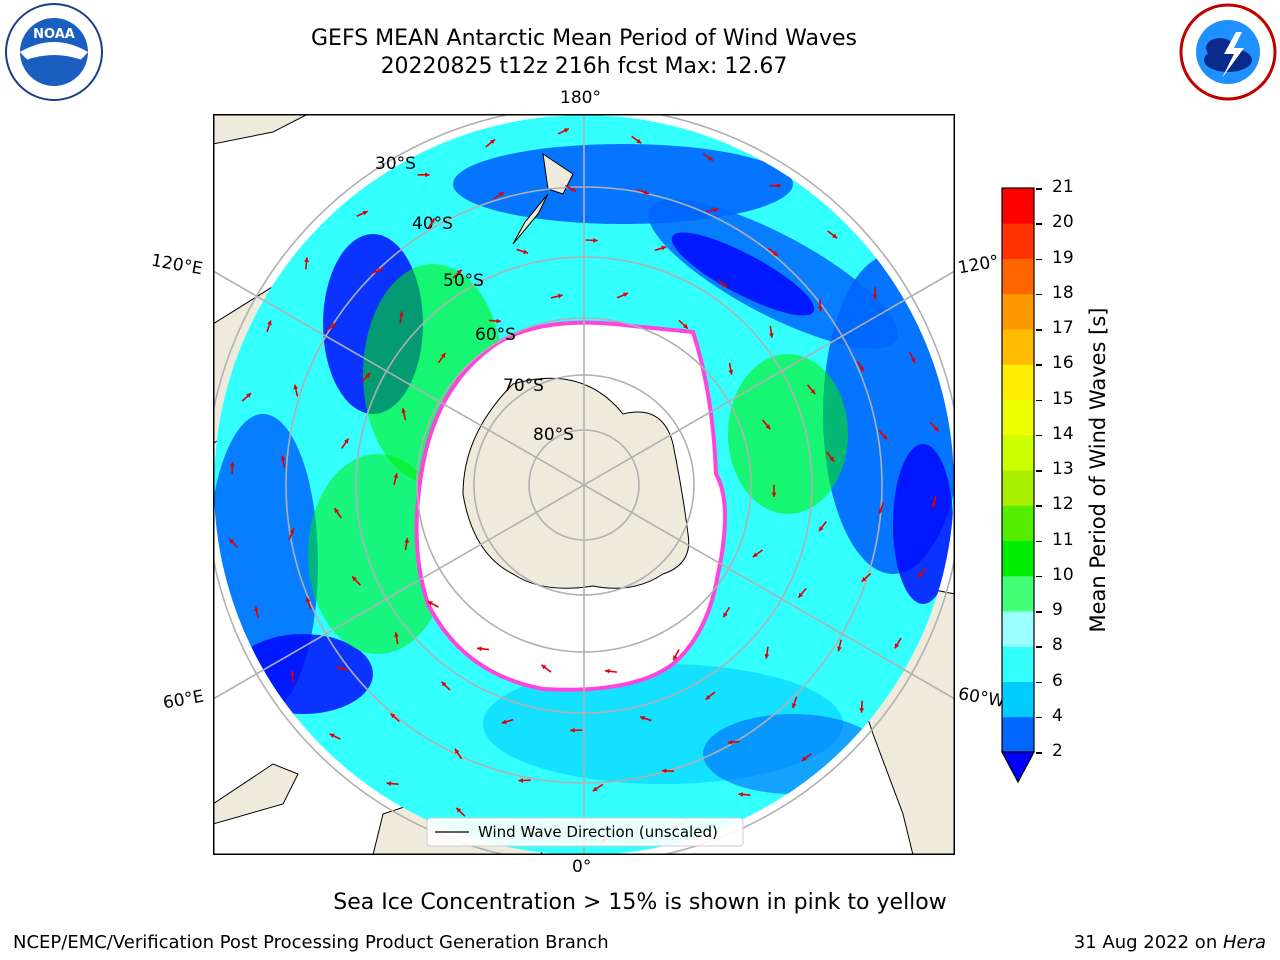 The height and width of the screenshot is (960, 1280). I want to click on colorbar, so click(1018, 485).